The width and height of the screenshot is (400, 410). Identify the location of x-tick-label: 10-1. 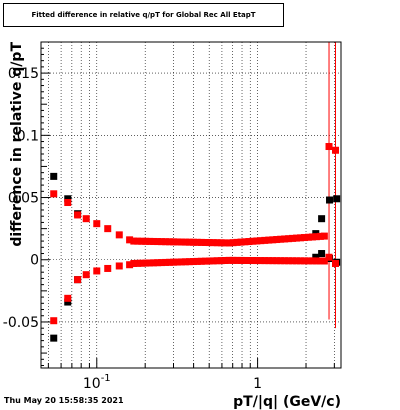
(97, 382).